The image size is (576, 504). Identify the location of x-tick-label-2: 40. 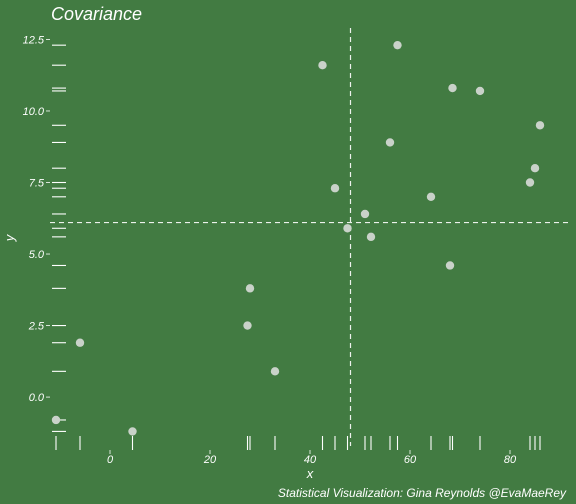
(310, 460).